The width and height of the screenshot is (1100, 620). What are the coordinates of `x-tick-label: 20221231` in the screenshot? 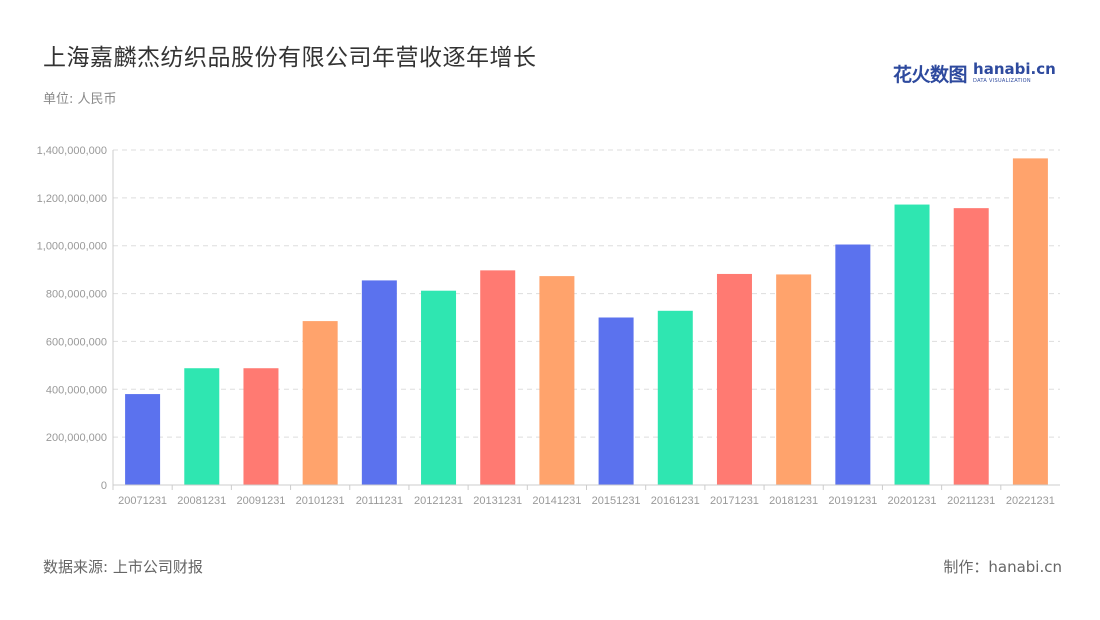 It's located at (1030, 501).